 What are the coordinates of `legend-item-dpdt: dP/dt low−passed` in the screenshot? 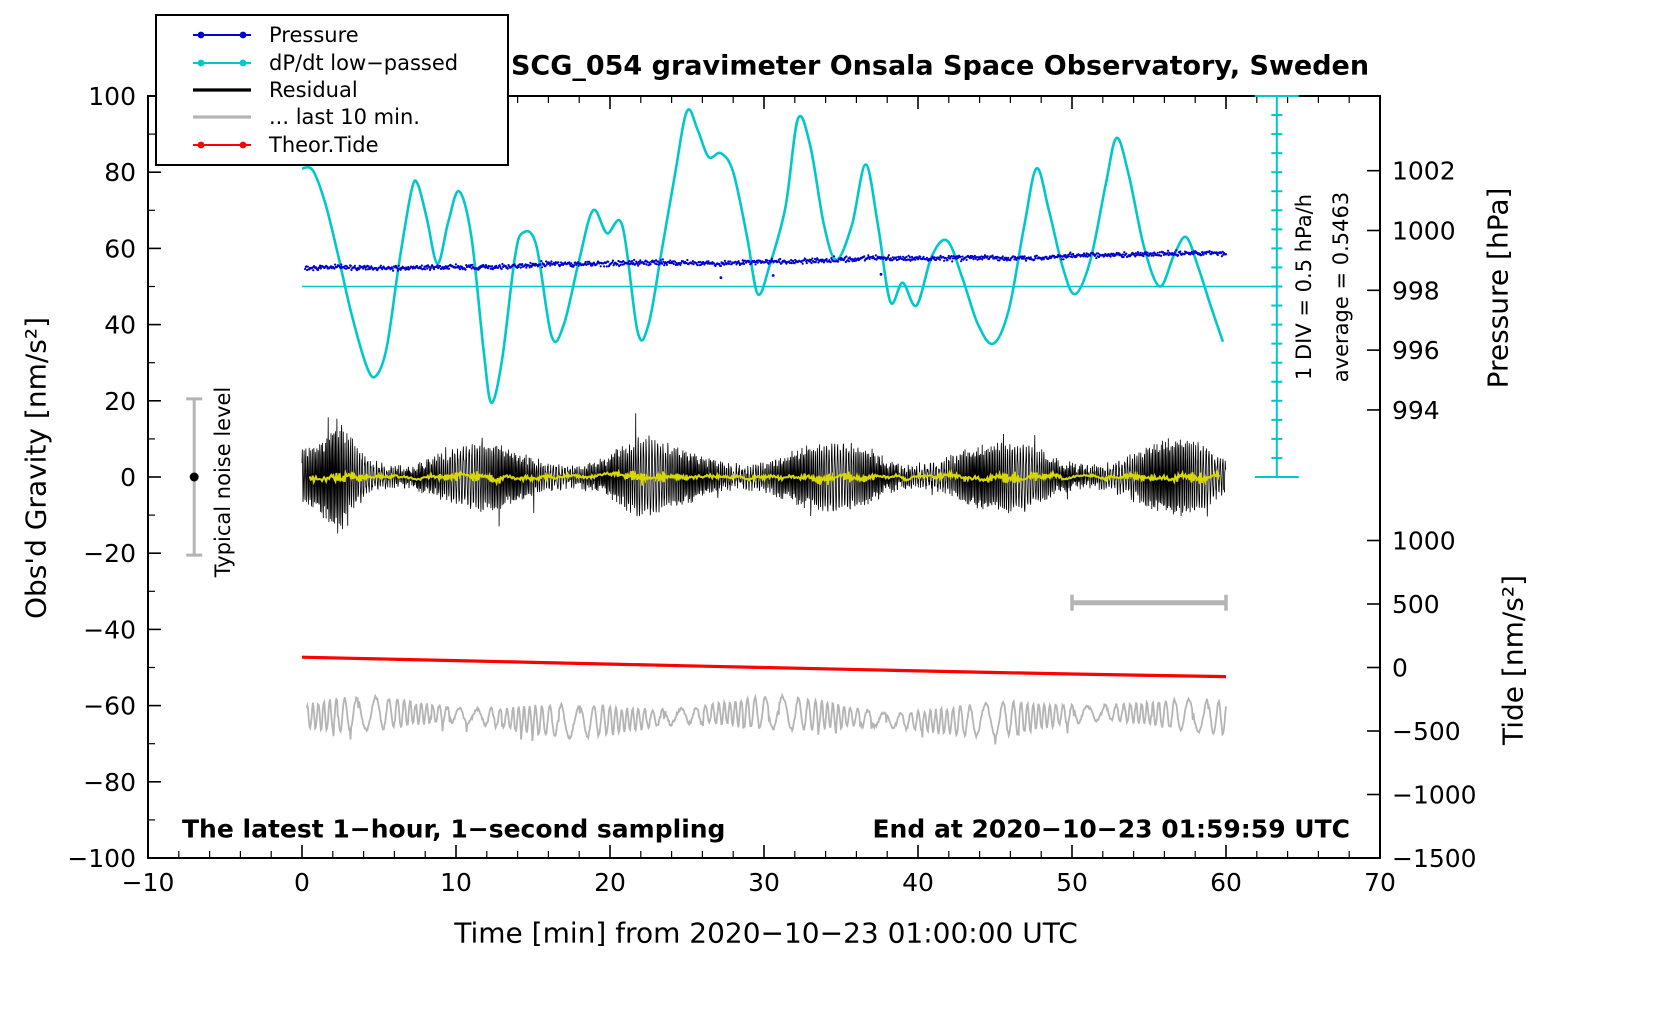 It's located at (345, 63).